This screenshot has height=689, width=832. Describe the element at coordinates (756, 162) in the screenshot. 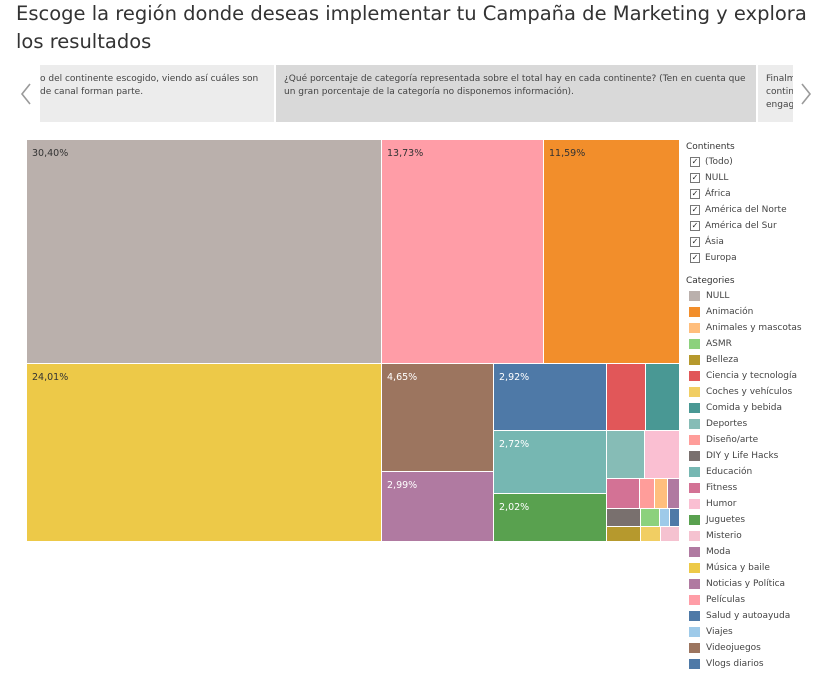

I see `continent-filter-item: ✓ (Todo)` at that location.